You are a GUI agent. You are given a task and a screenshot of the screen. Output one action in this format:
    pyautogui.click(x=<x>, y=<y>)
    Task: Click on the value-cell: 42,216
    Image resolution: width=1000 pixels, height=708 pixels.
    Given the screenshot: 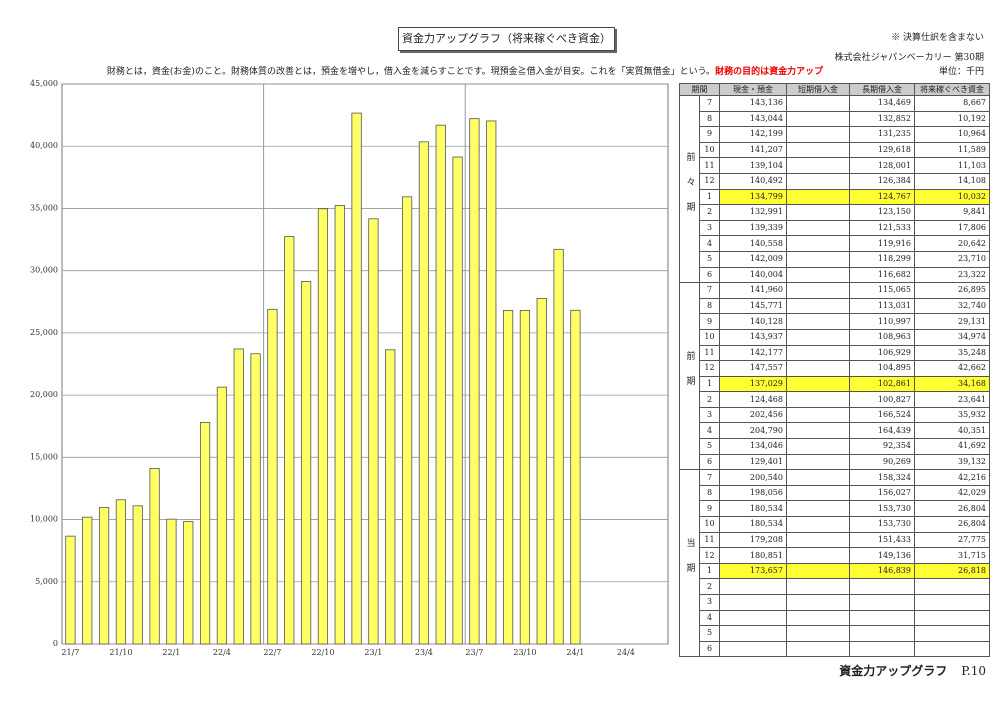 What is the action you would take?
    pyautogui.click(x=952, y=477)
    